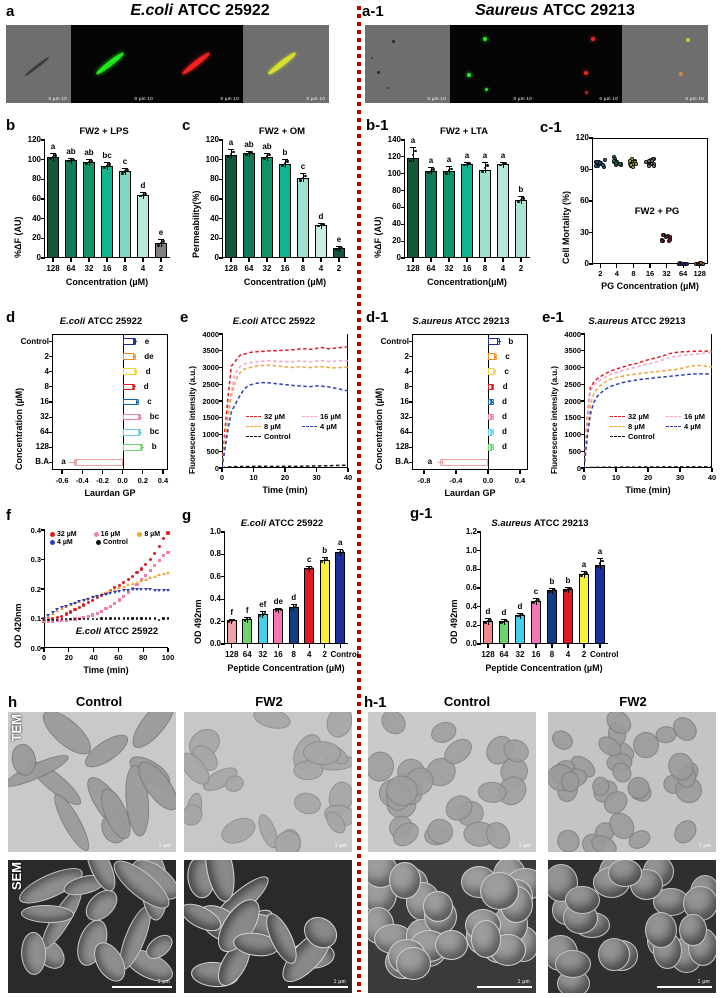  What do you see at coordinates (249, 144) in the screenshot?
I see `panel-c-sig-letter: ab` at bounding box center [249, 144].